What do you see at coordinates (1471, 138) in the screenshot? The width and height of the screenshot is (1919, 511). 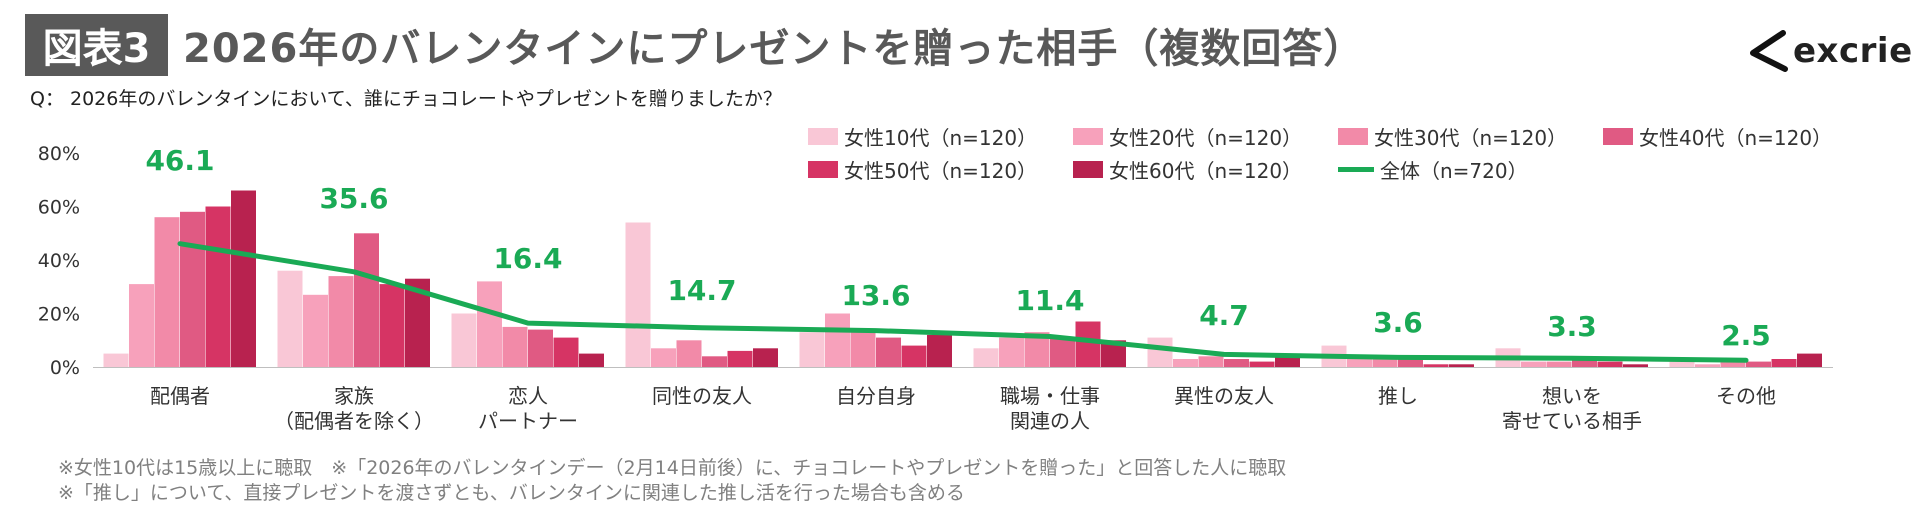 I see `legend-label-f30: 女性30代（n=120）` at bounding box center [1471, 138].